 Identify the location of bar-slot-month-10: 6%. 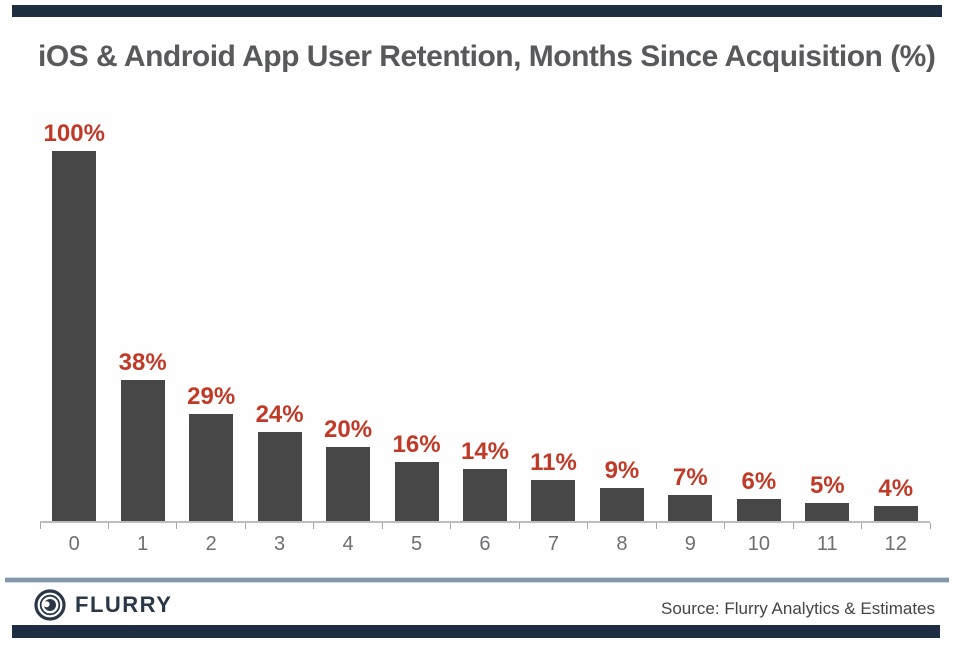
(759, 494).